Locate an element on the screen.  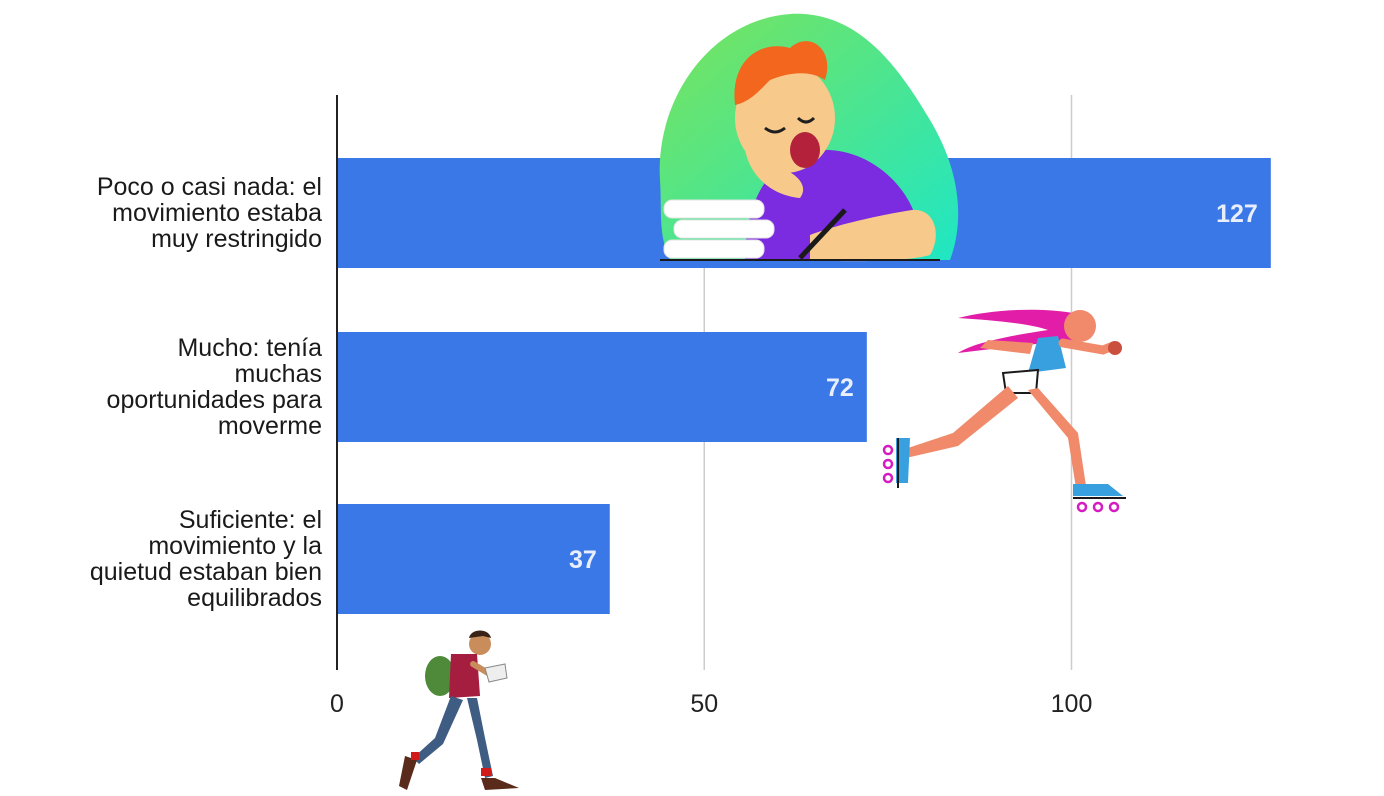
y-category-label-line: muchas is located at coordinates (278, 374).